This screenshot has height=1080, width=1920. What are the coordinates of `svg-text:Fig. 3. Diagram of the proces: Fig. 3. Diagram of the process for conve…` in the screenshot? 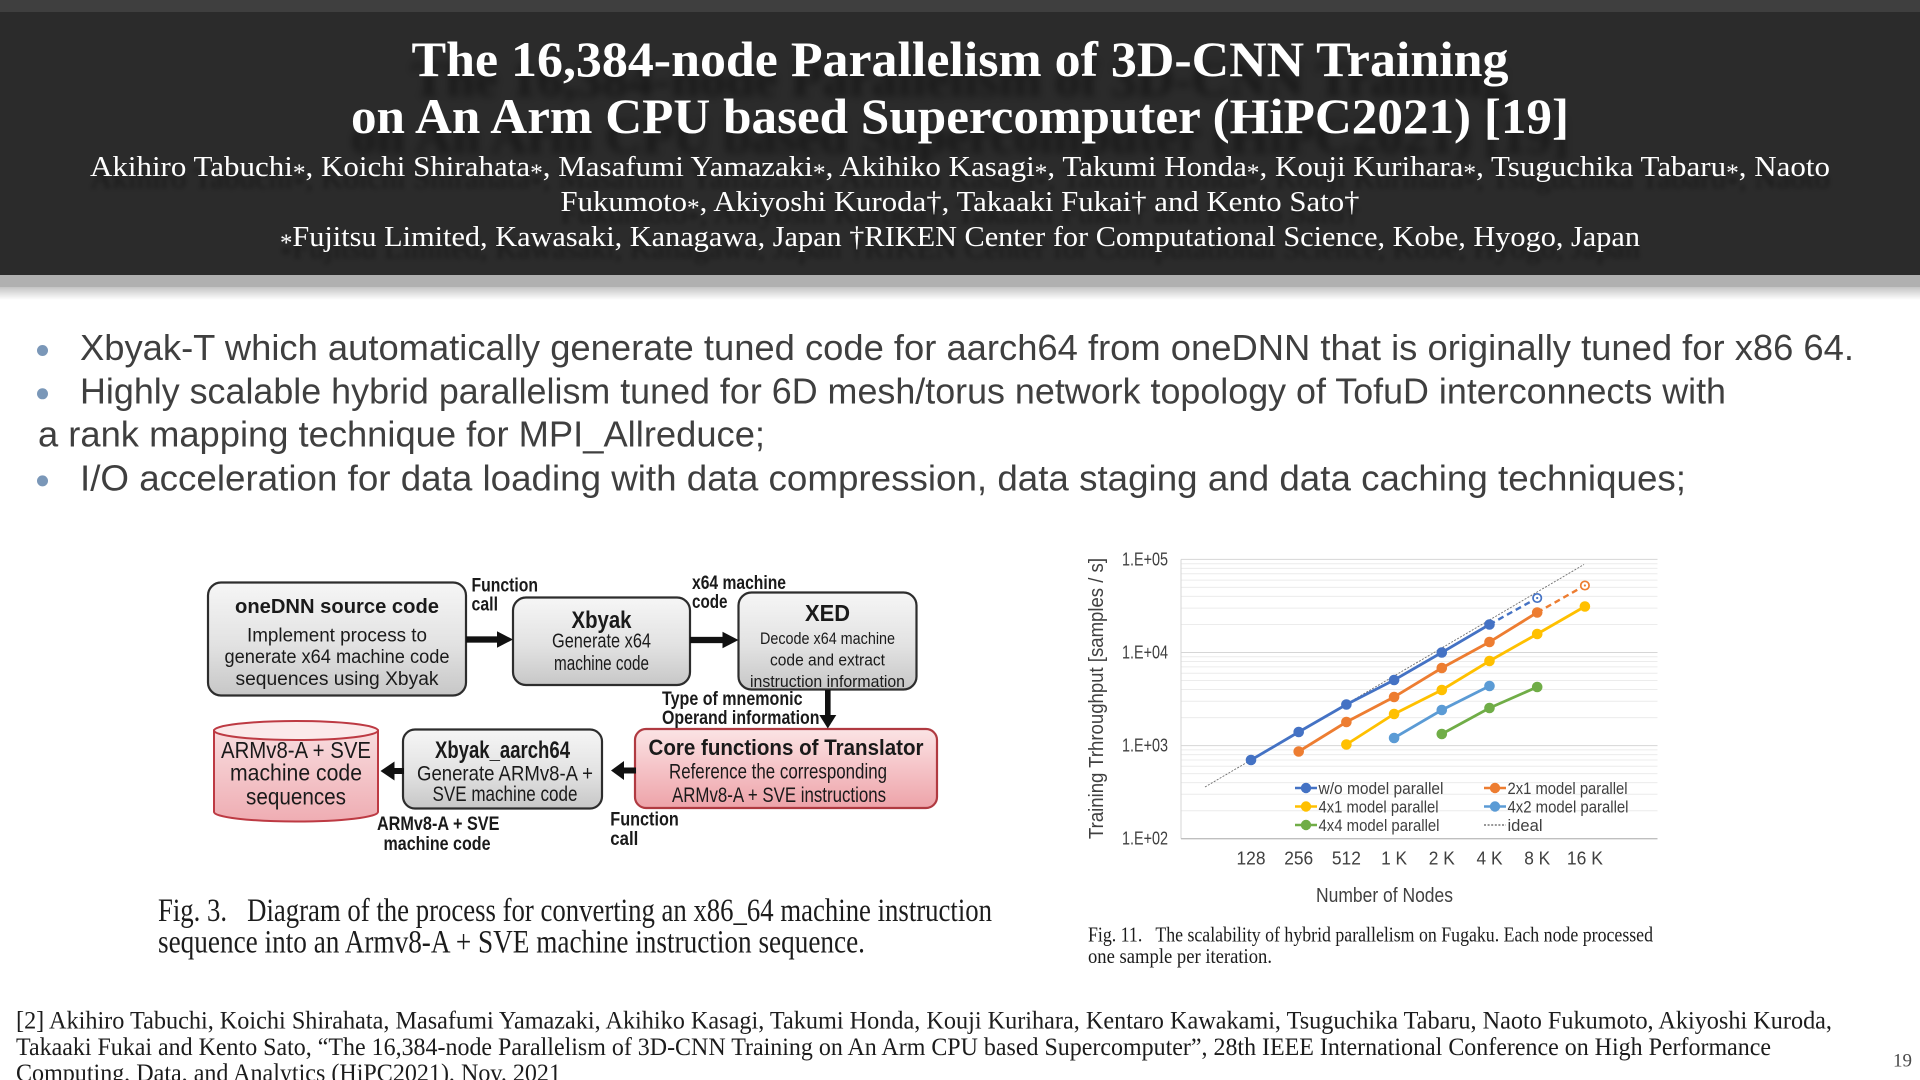 It's located at (575, 911).